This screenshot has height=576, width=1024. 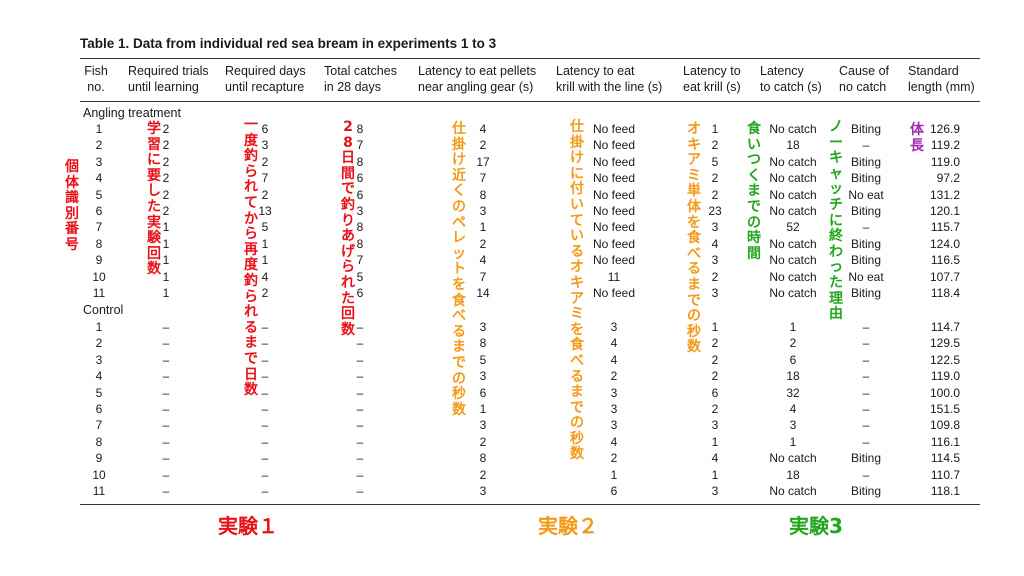 What do you see at coordinates (99, 243) in the screenshot?
I see `cell-fish: 8` at bounding box center [99, 243].